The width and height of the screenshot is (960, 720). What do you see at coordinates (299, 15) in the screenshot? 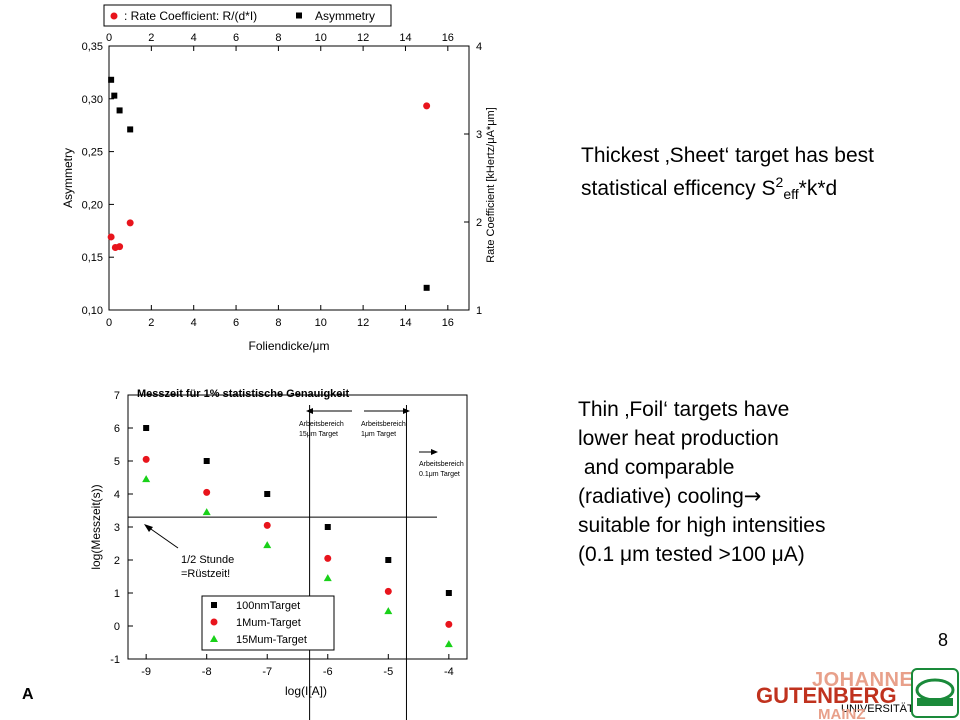
I see `legend-asymmetry-marker` at bounding box center [299, 15].